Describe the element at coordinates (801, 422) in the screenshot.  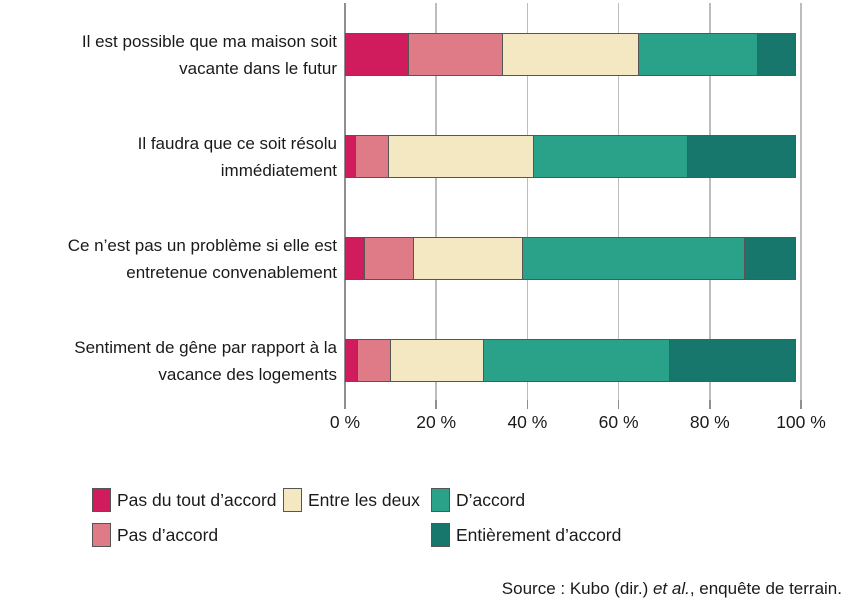
I see `x-tick-label: 100 %` at that location.